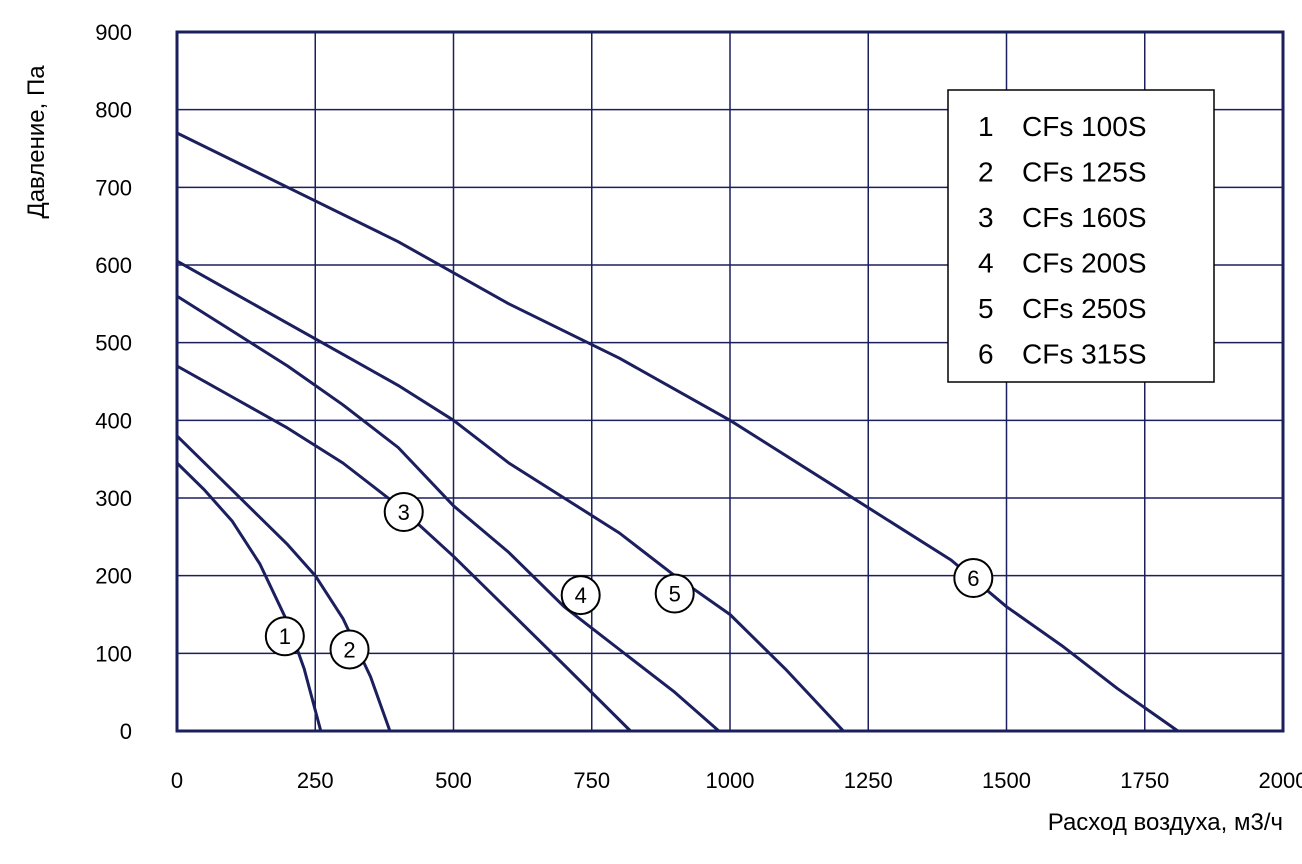  Describe the element at coordinates (1084, 308) in the screenshot. I see `legend-entry: CFs 250S` at that location.